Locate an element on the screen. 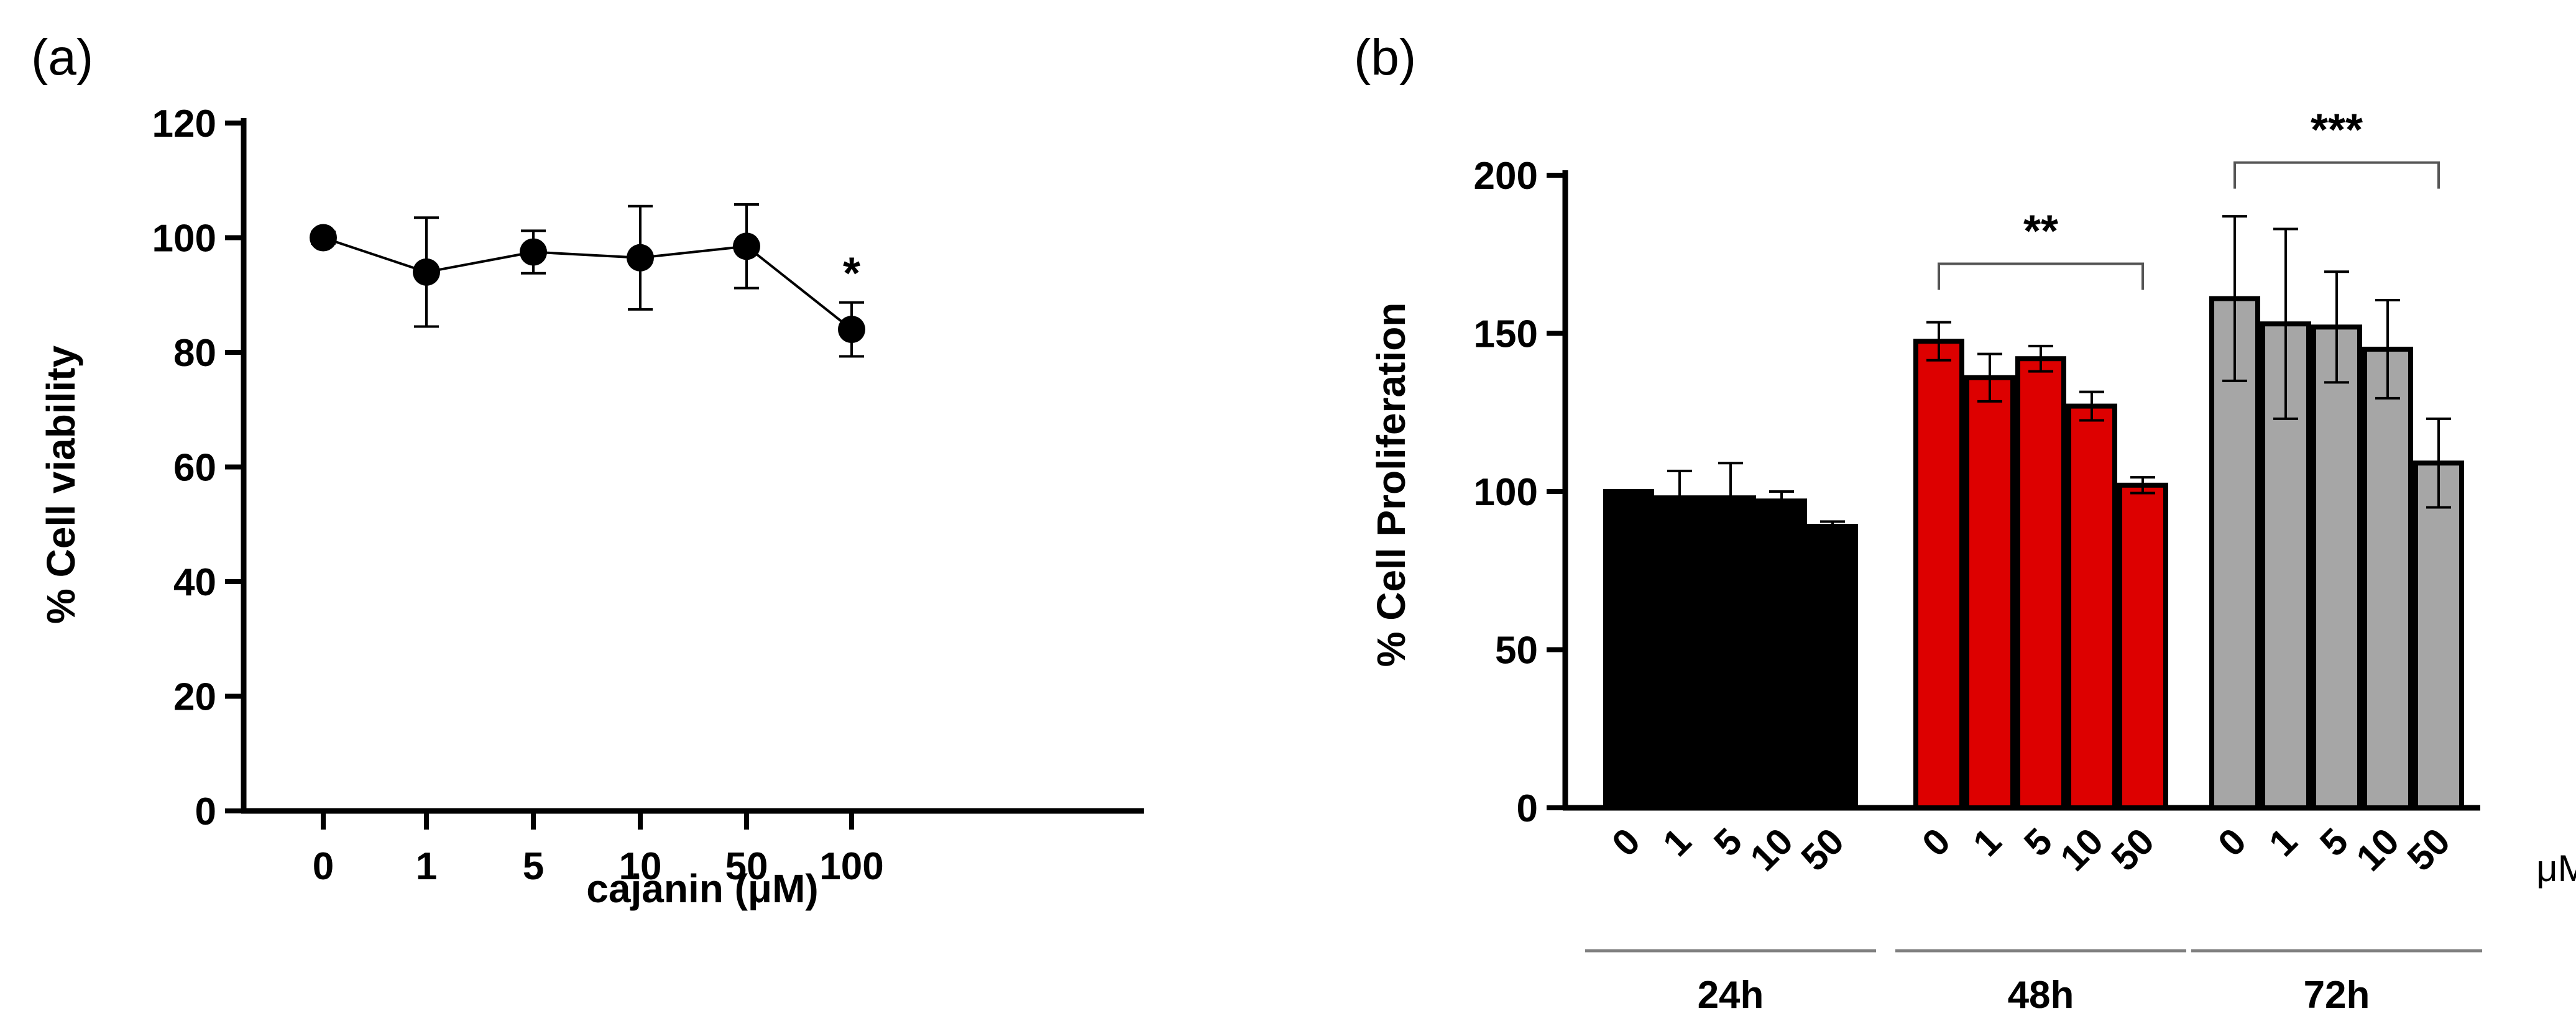  panel-a-x-tick-label: 10 is located at coordinates (640, 866).